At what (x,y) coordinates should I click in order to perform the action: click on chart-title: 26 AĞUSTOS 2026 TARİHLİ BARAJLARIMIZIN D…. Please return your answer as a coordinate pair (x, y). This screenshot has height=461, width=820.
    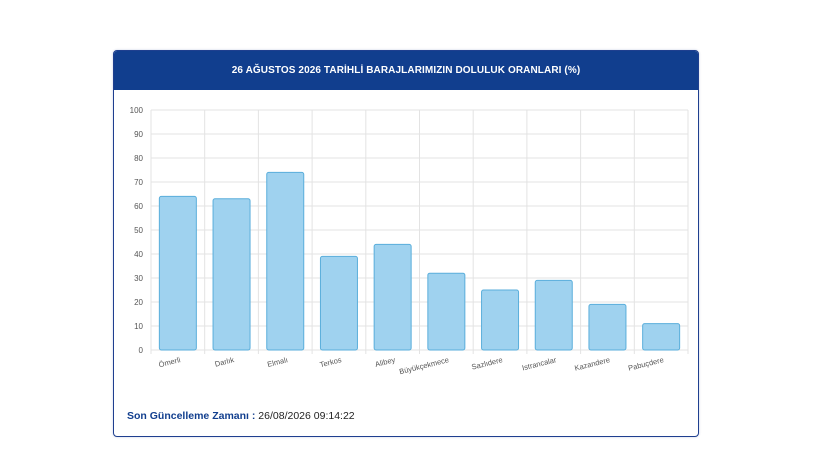
    Looking at the image, I should click on (406, 70).